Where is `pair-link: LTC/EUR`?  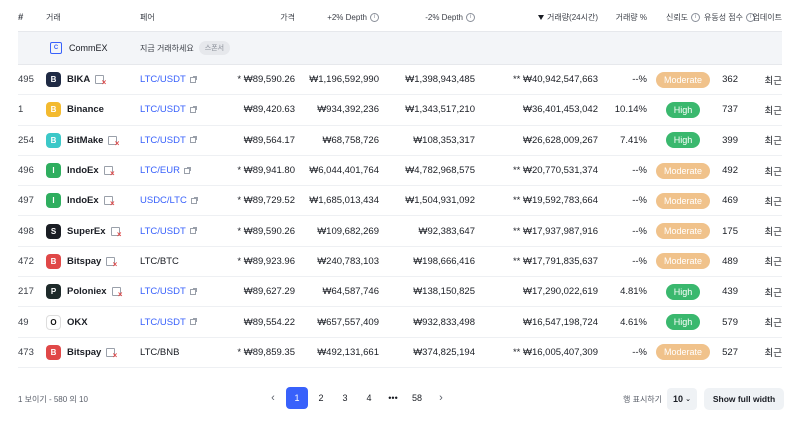
pair-link: LTC/EUR is located at coordinates (160, 171).